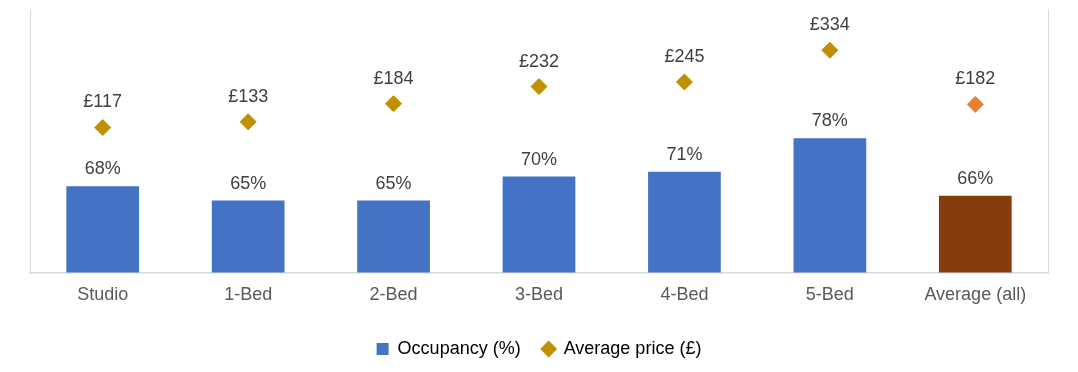  Describe the element at coordinates (103, 294) in the screenshot. I see `x-tick-label: Studio` at that location.